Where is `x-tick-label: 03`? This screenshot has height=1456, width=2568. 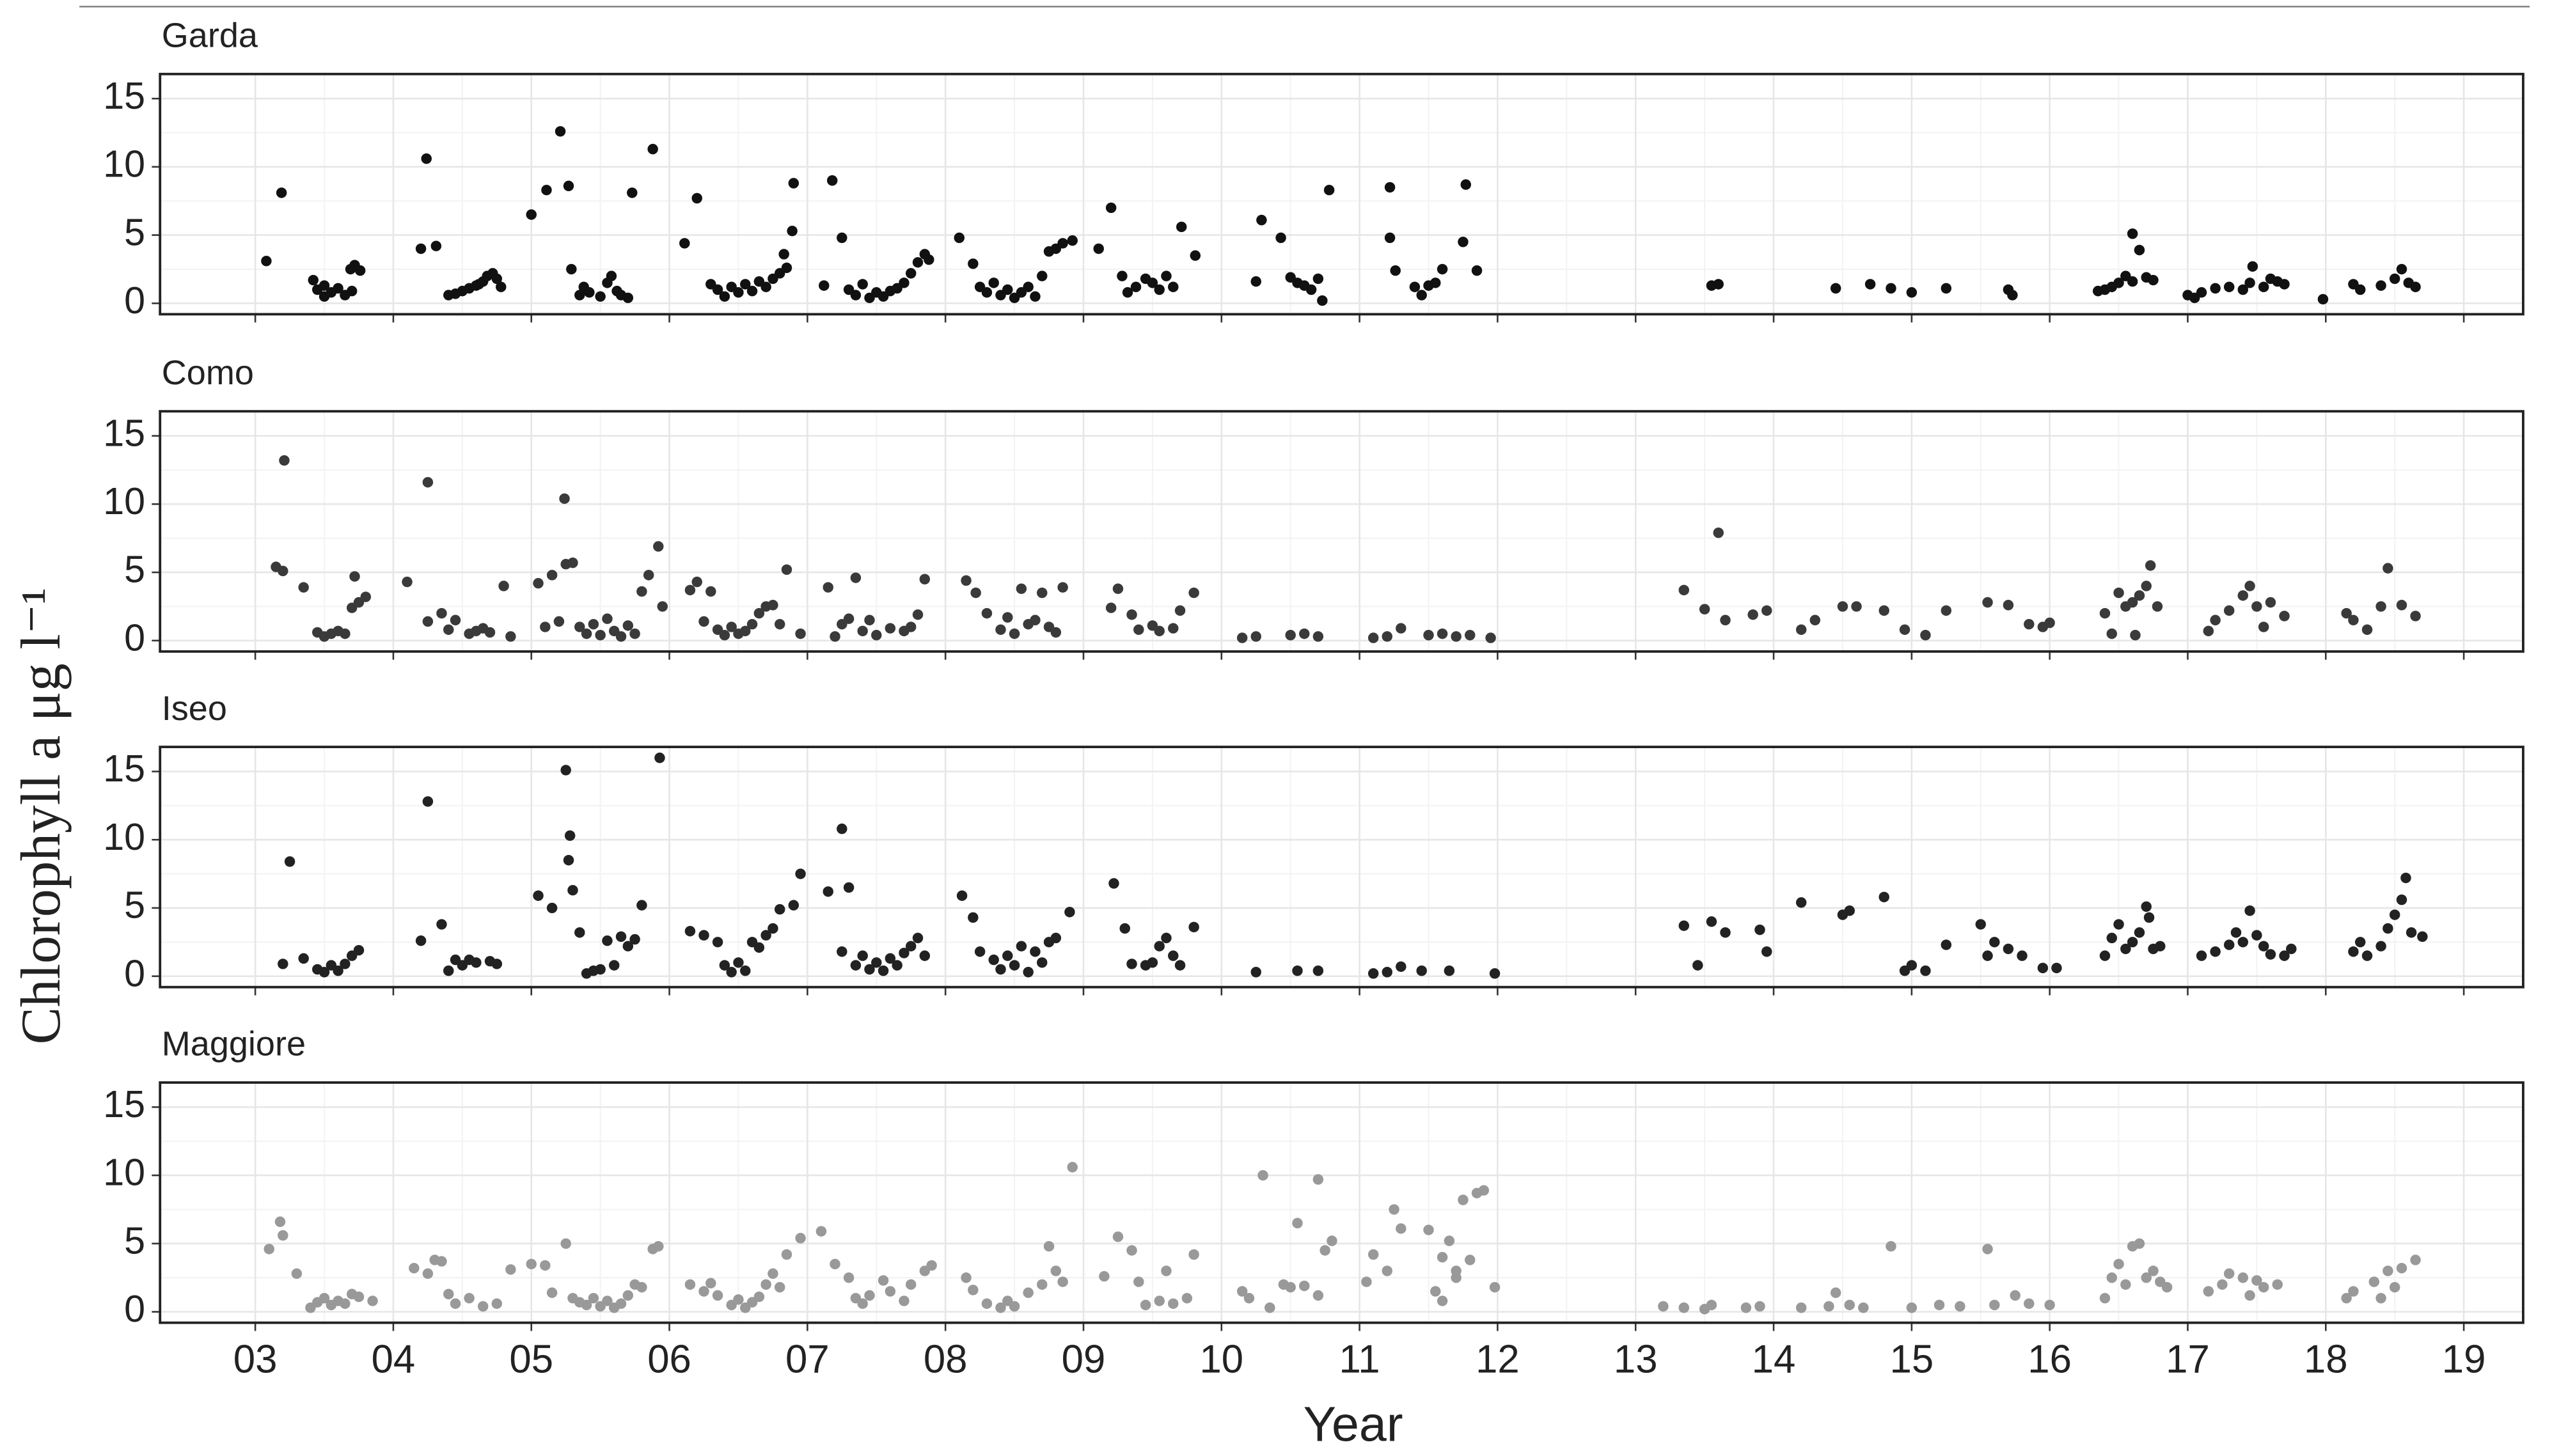
x-tick-label: 03 is located at coordinates (256, 1360).